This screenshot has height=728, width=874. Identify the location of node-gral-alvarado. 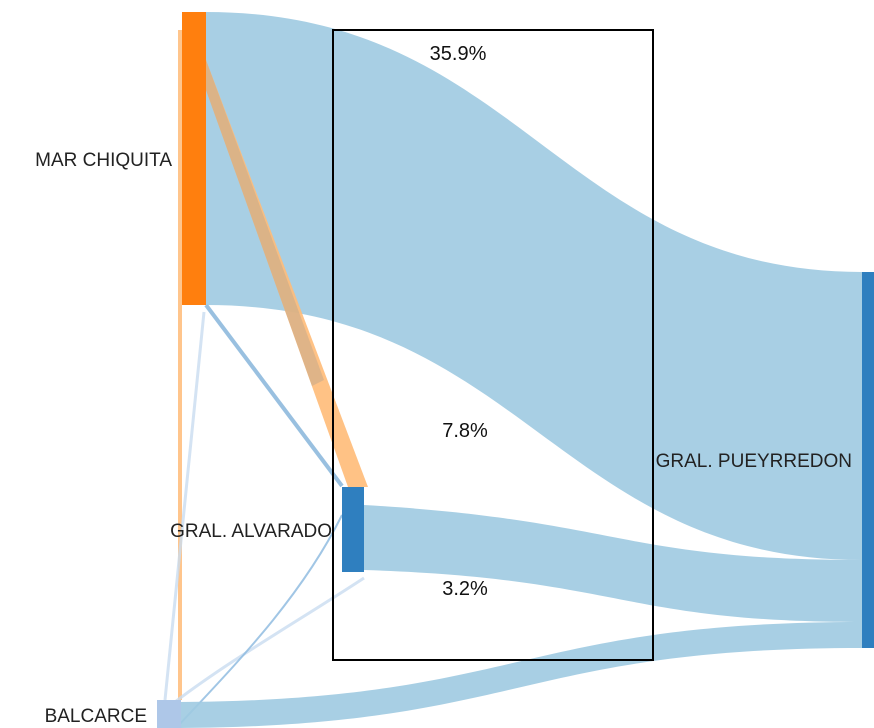
(353, 529).